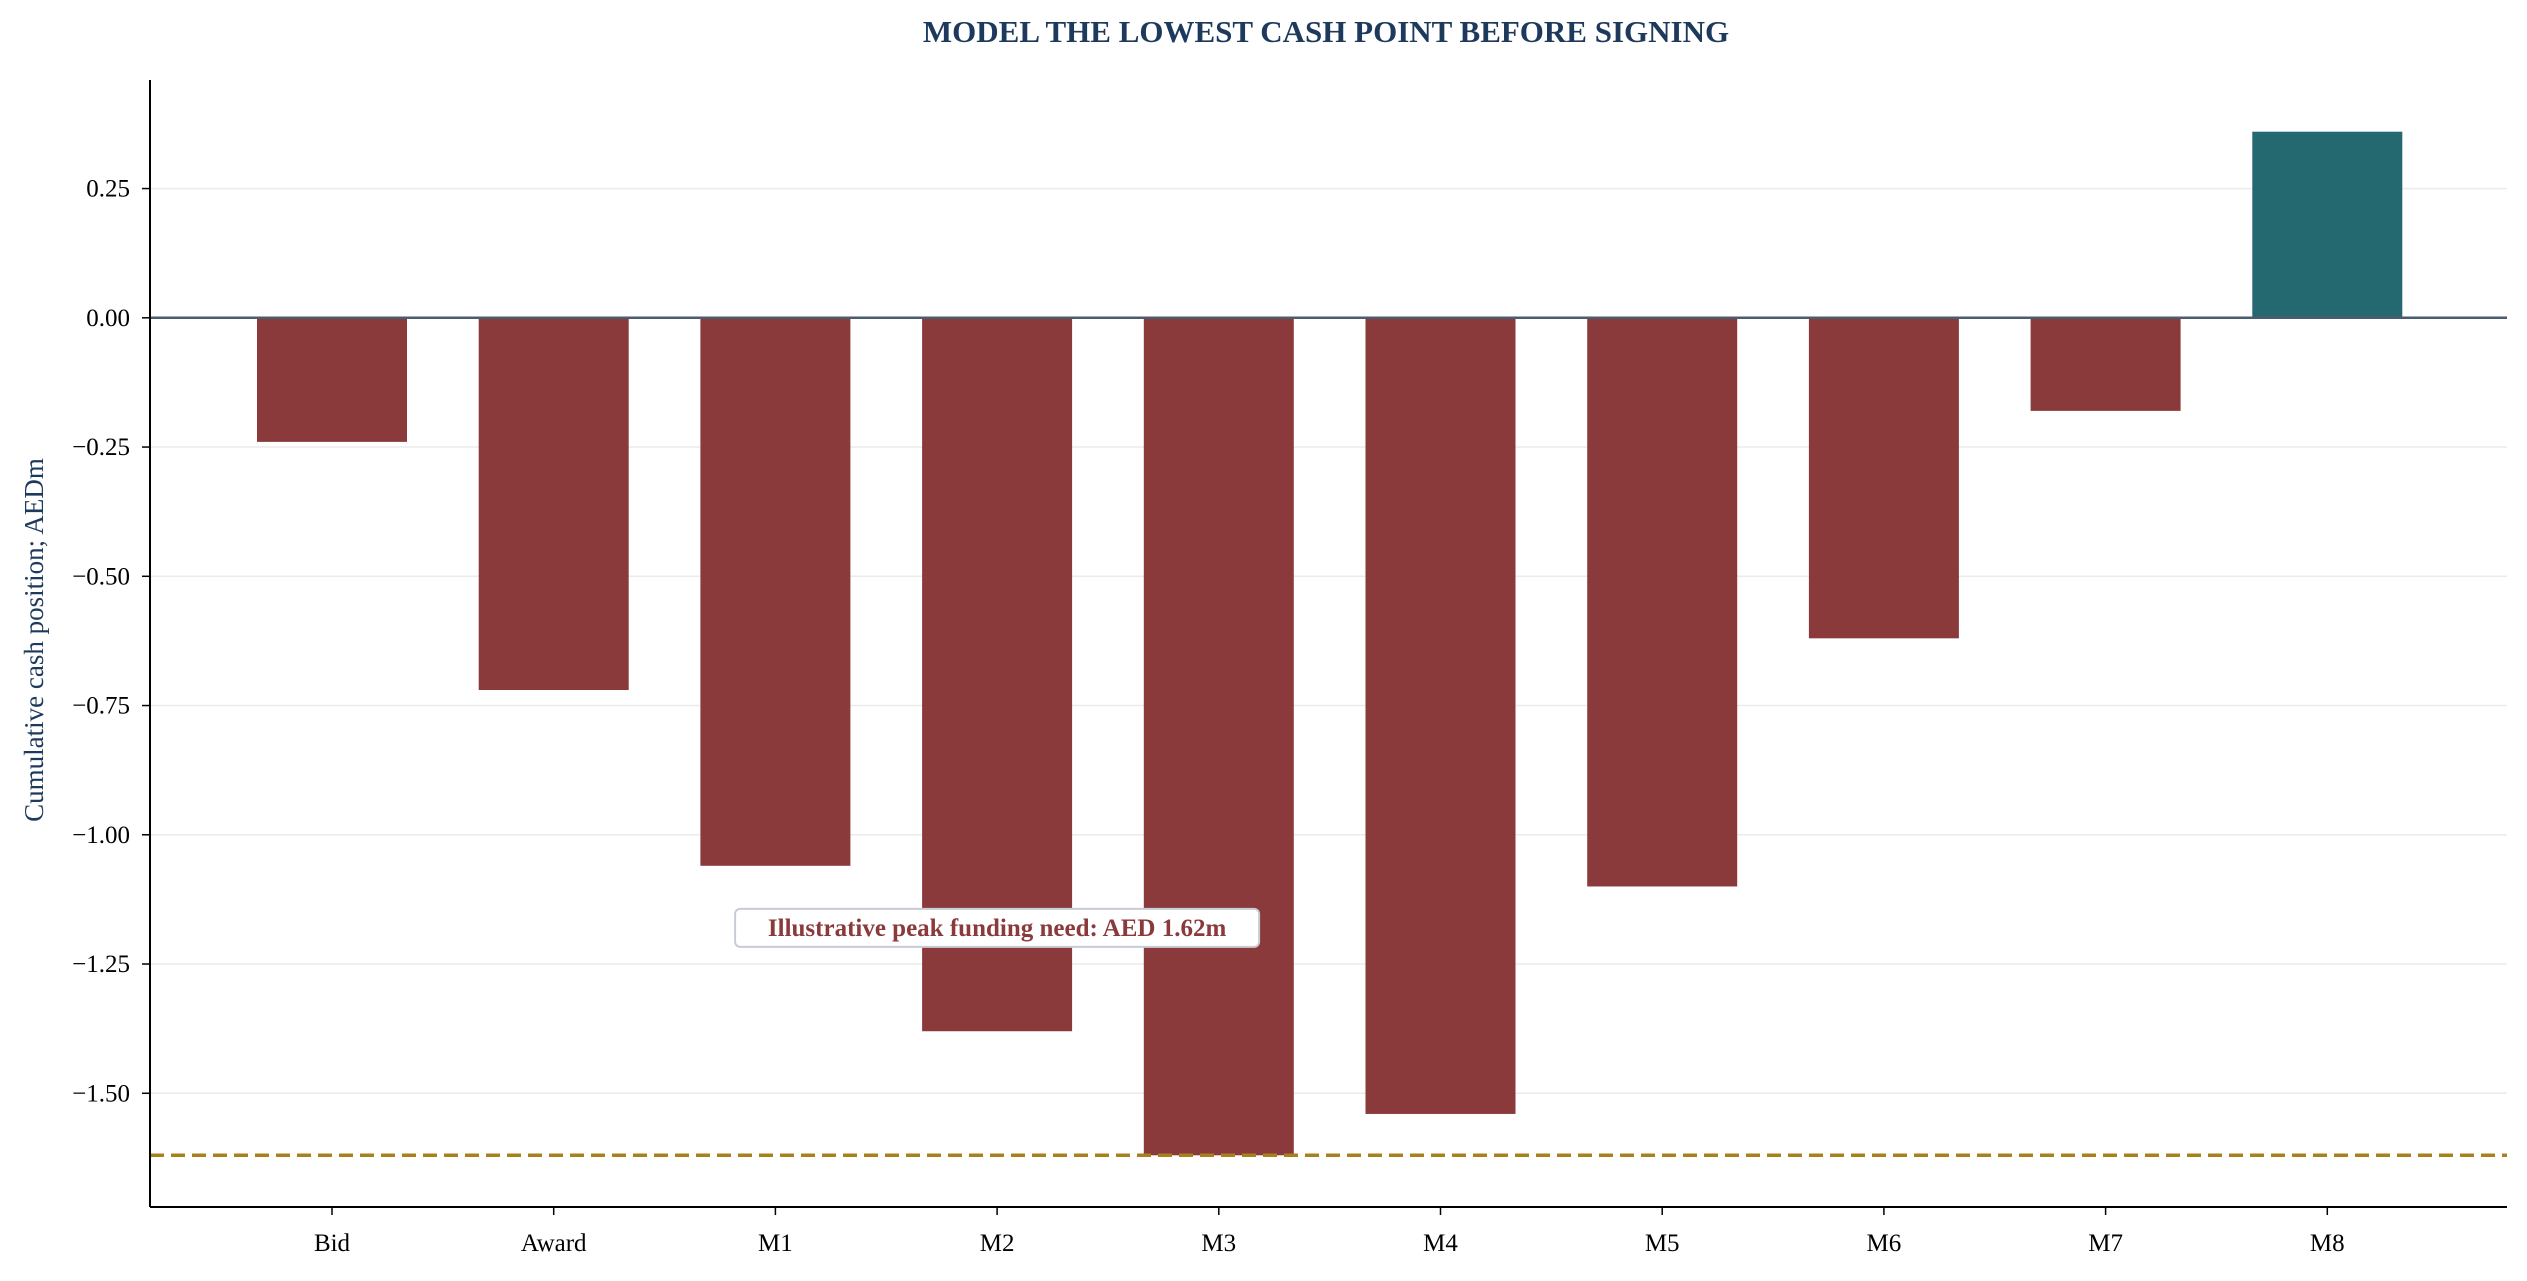 The height and width of the screenshot is (1281, 2527). Describe the element at coordinates (1883, 478) in the screenshot. I see `bar-m6` at that location.